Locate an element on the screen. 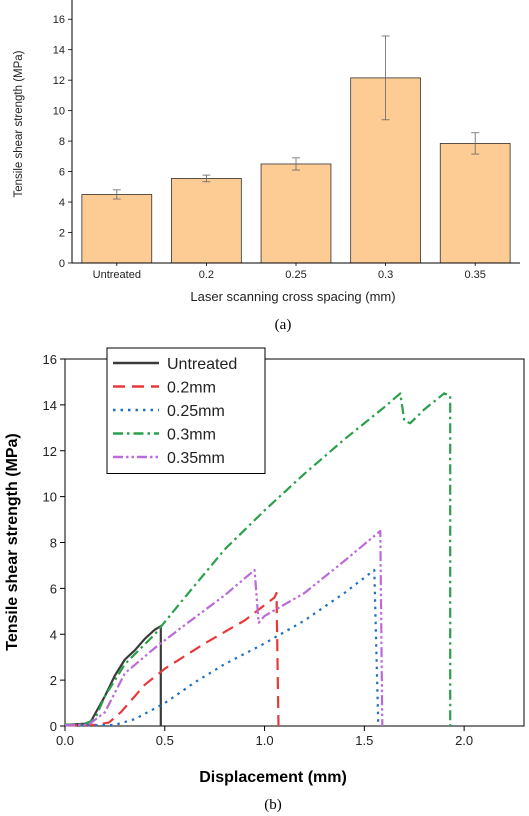  x-tick-label: 0.0 is located at coordinates (65, 740).